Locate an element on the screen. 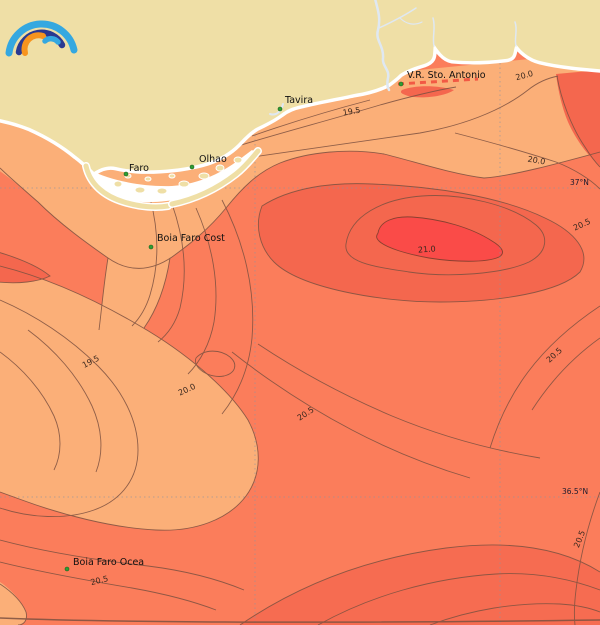 This screenshot has width=600, height=625. dark-patch-coast is located at coordinates (427, 92).